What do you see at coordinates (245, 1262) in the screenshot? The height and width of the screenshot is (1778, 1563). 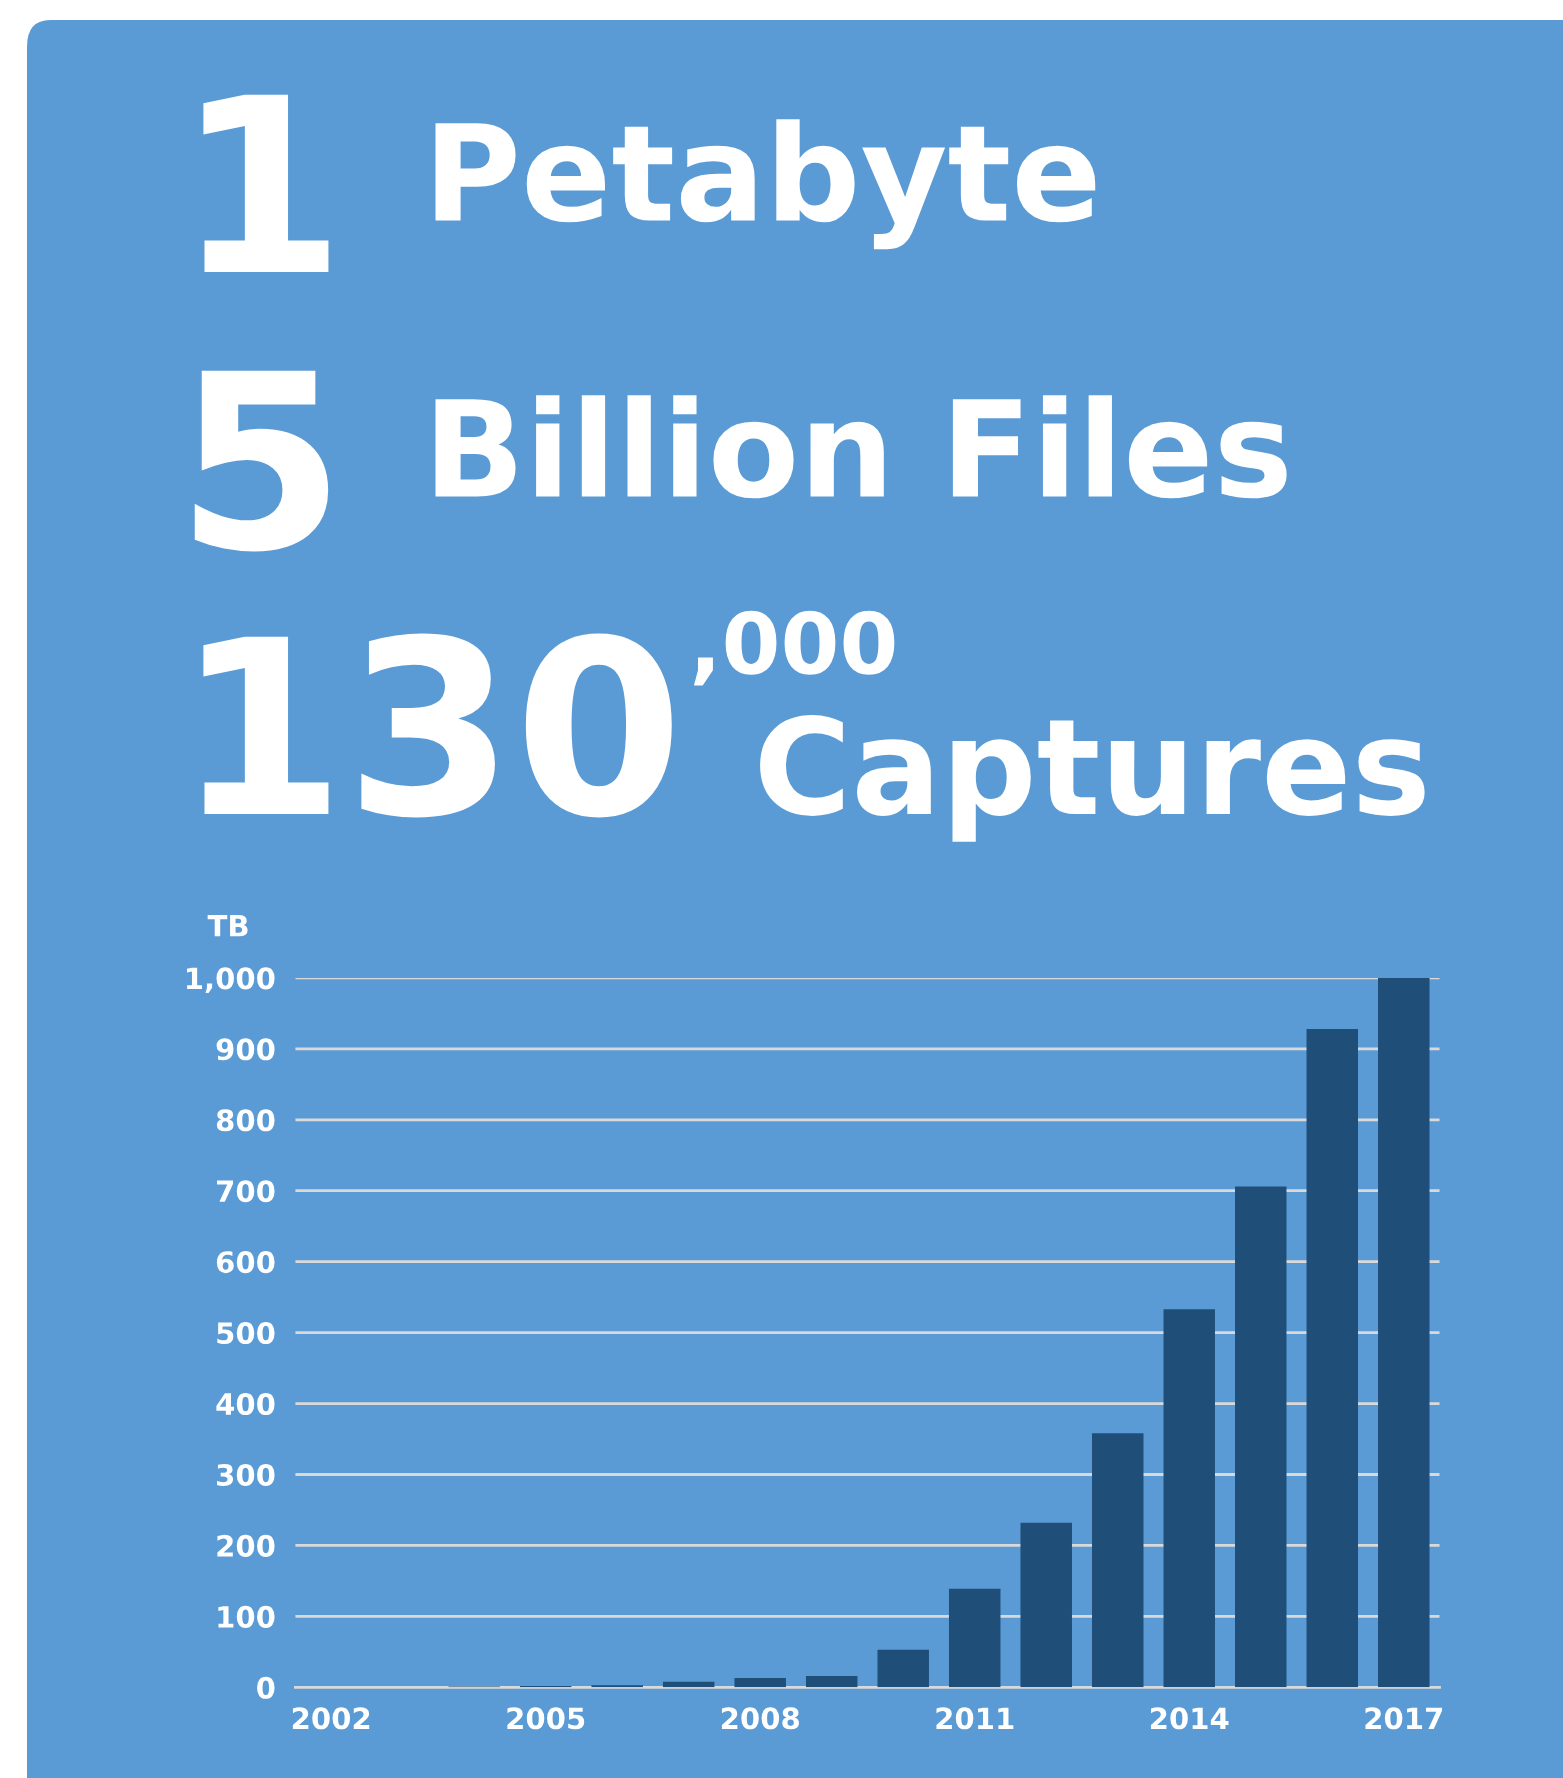 I see `y-tick-label: 600` at bounding box center [245, 1262].